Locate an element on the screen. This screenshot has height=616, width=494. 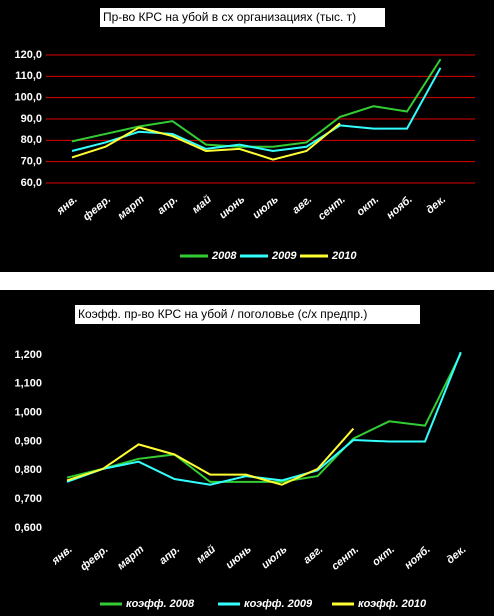
legend-label: коэфф. 2010 is located at coordinates (392, 604).